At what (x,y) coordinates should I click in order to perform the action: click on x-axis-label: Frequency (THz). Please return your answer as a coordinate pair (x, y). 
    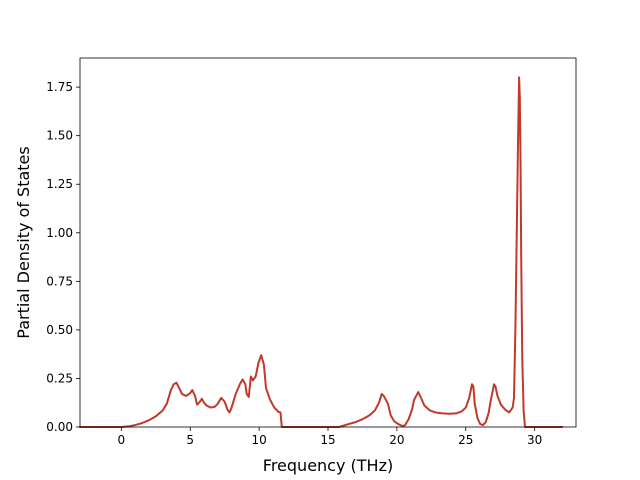
    Looking at the image, I should click on (328, 465).